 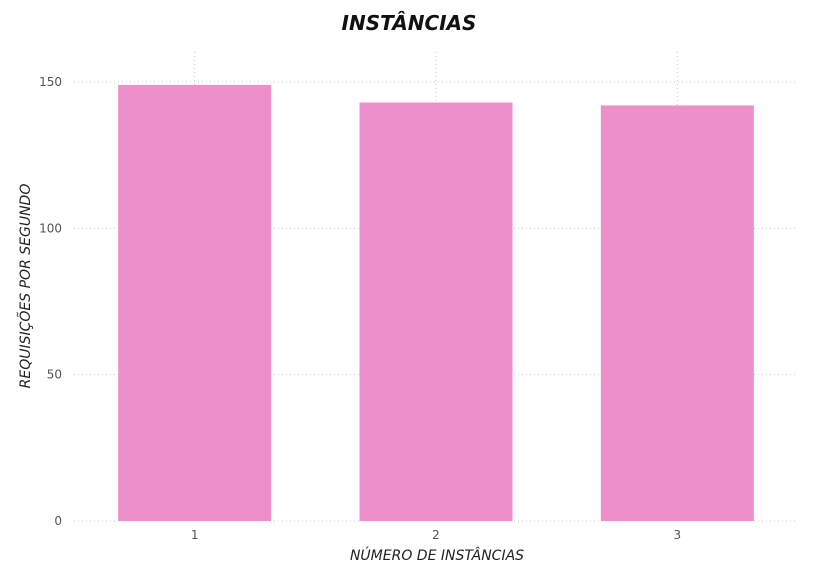 I want to click on y-axis-title: REQUISIÇÕES POR SEGUNDO, so click(x=25, y=286).